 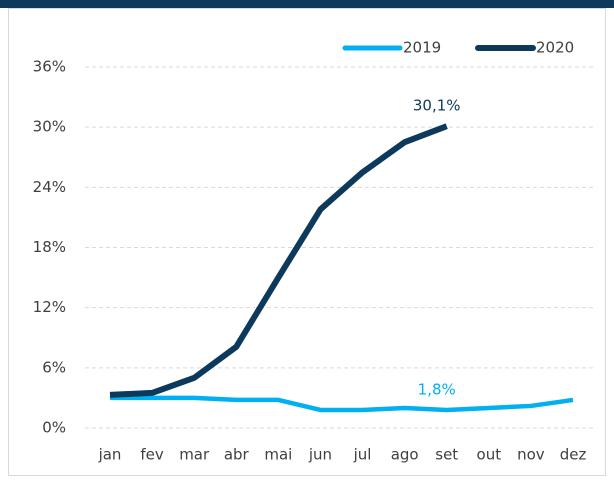 What do you see at coordinates (54, 367) in the screenshot?
I see `y-tick-label: 6%` at bounding box center [54, 367].